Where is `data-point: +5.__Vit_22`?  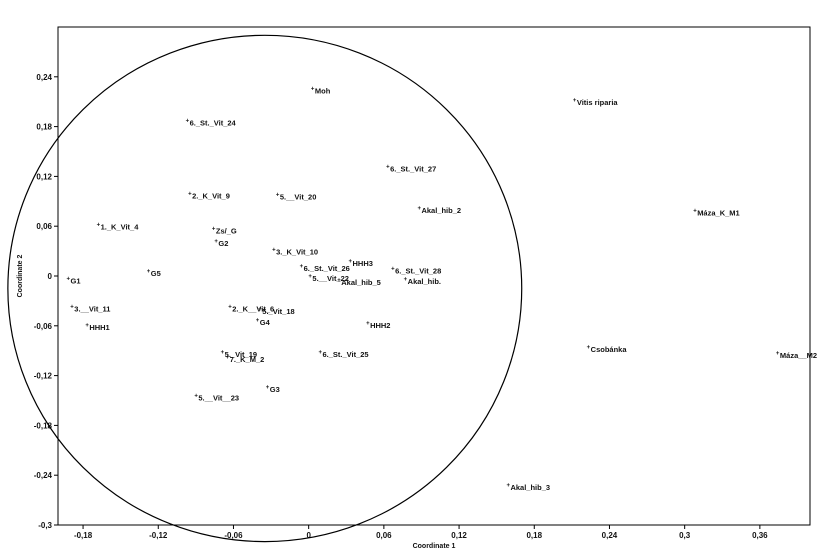
data-point: +5.__Vit_22 is located at coordinates (328, 278).